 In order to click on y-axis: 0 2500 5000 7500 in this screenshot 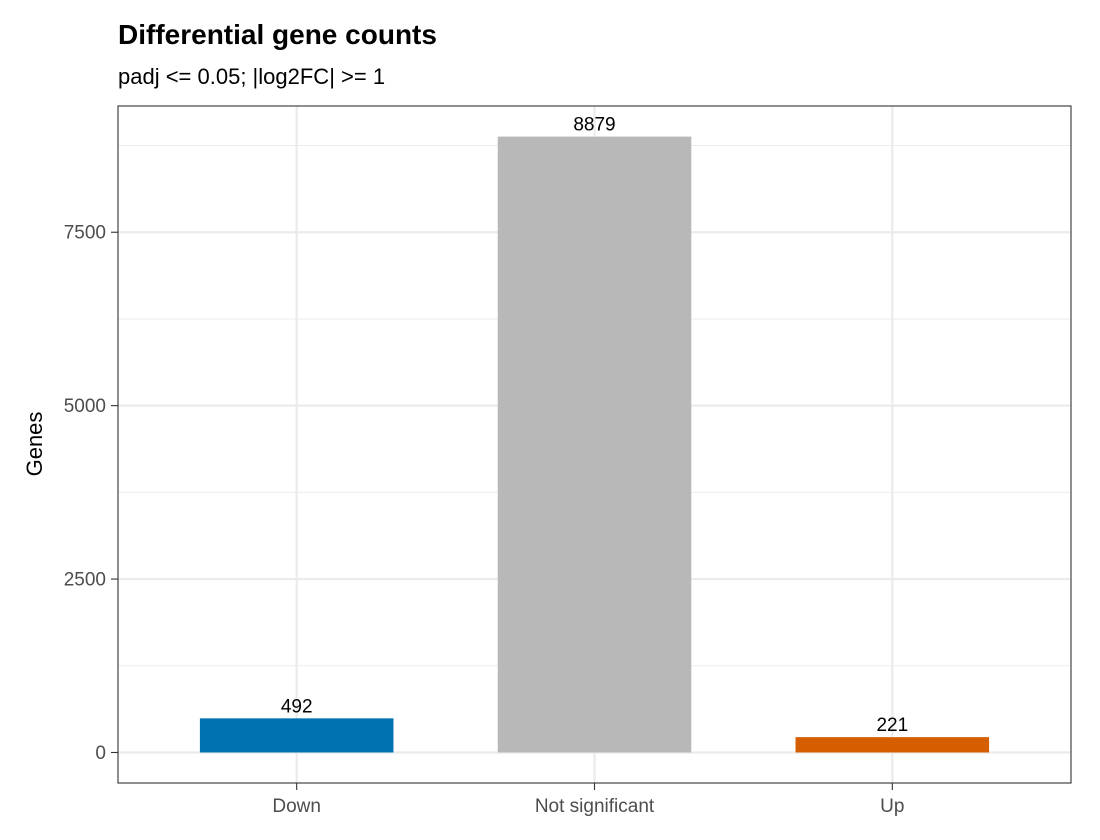, I will do `click(91, 493)`.